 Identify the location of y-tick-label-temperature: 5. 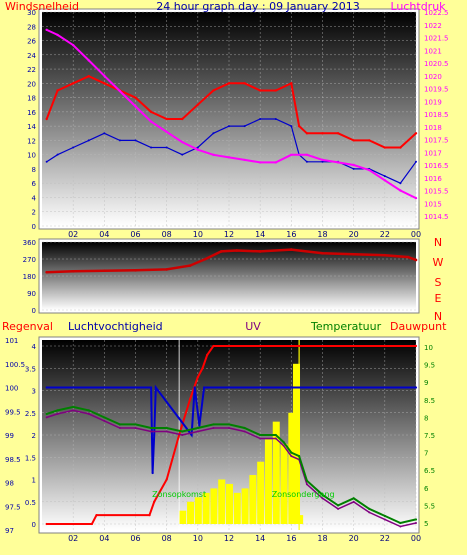
(426, 524).